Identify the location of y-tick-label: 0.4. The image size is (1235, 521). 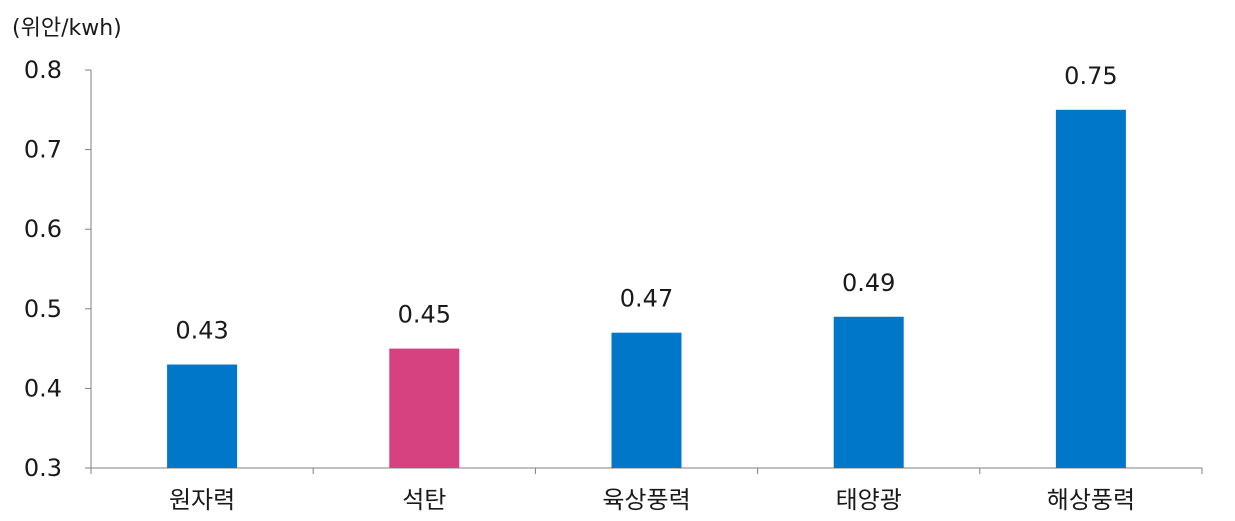
(43, 388).